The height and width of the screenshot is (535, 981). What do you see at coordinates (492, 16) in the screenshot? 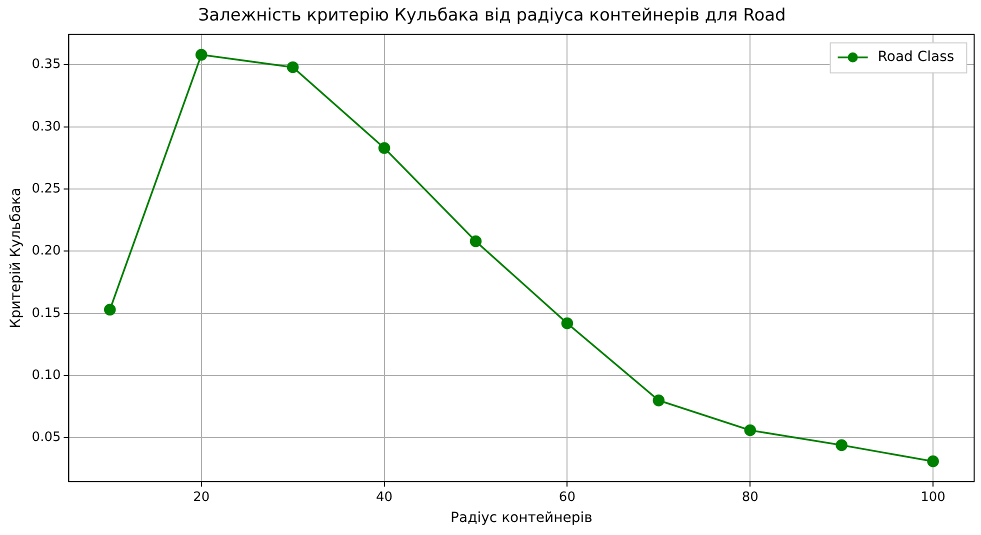
I see `chart-title: Залежність критерію Кульбака від радіуса контейнерів для Road` at bounding box center [492, 16].